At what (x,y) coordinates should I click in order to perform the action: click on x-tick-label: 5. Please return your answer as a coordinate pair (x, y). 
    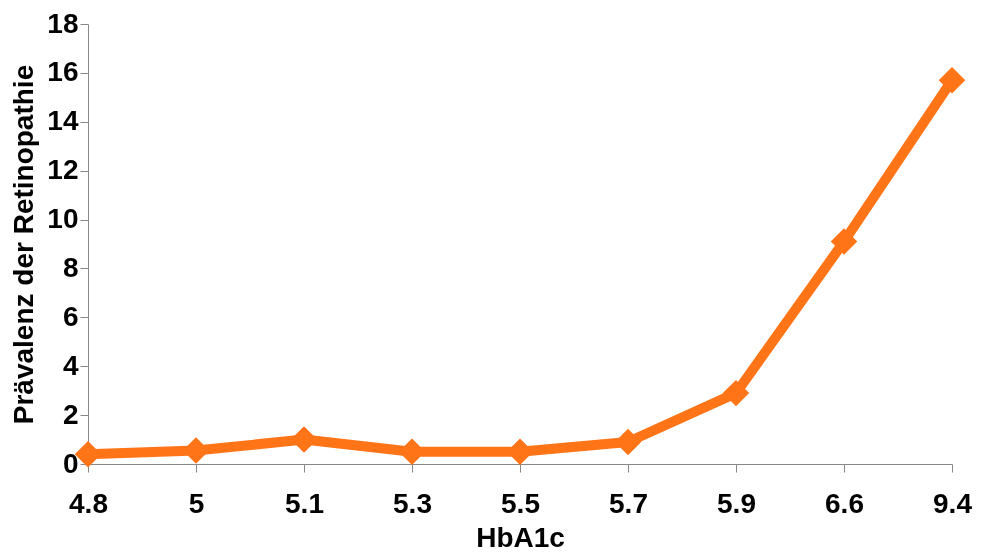
    Looking at the image, I should click on (196, 503).